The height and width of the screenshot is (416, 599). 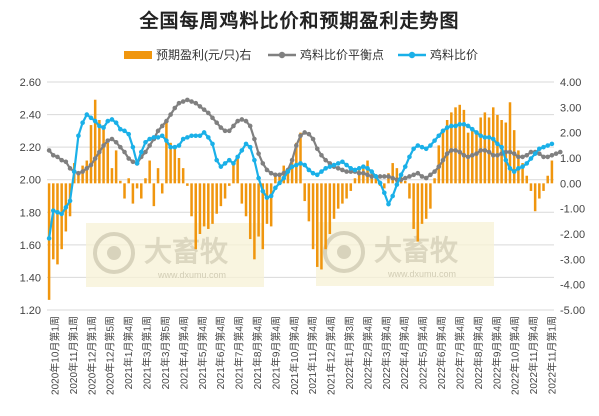 I want to click on left-tick-label: 2.60, so click(x=30, y=83).